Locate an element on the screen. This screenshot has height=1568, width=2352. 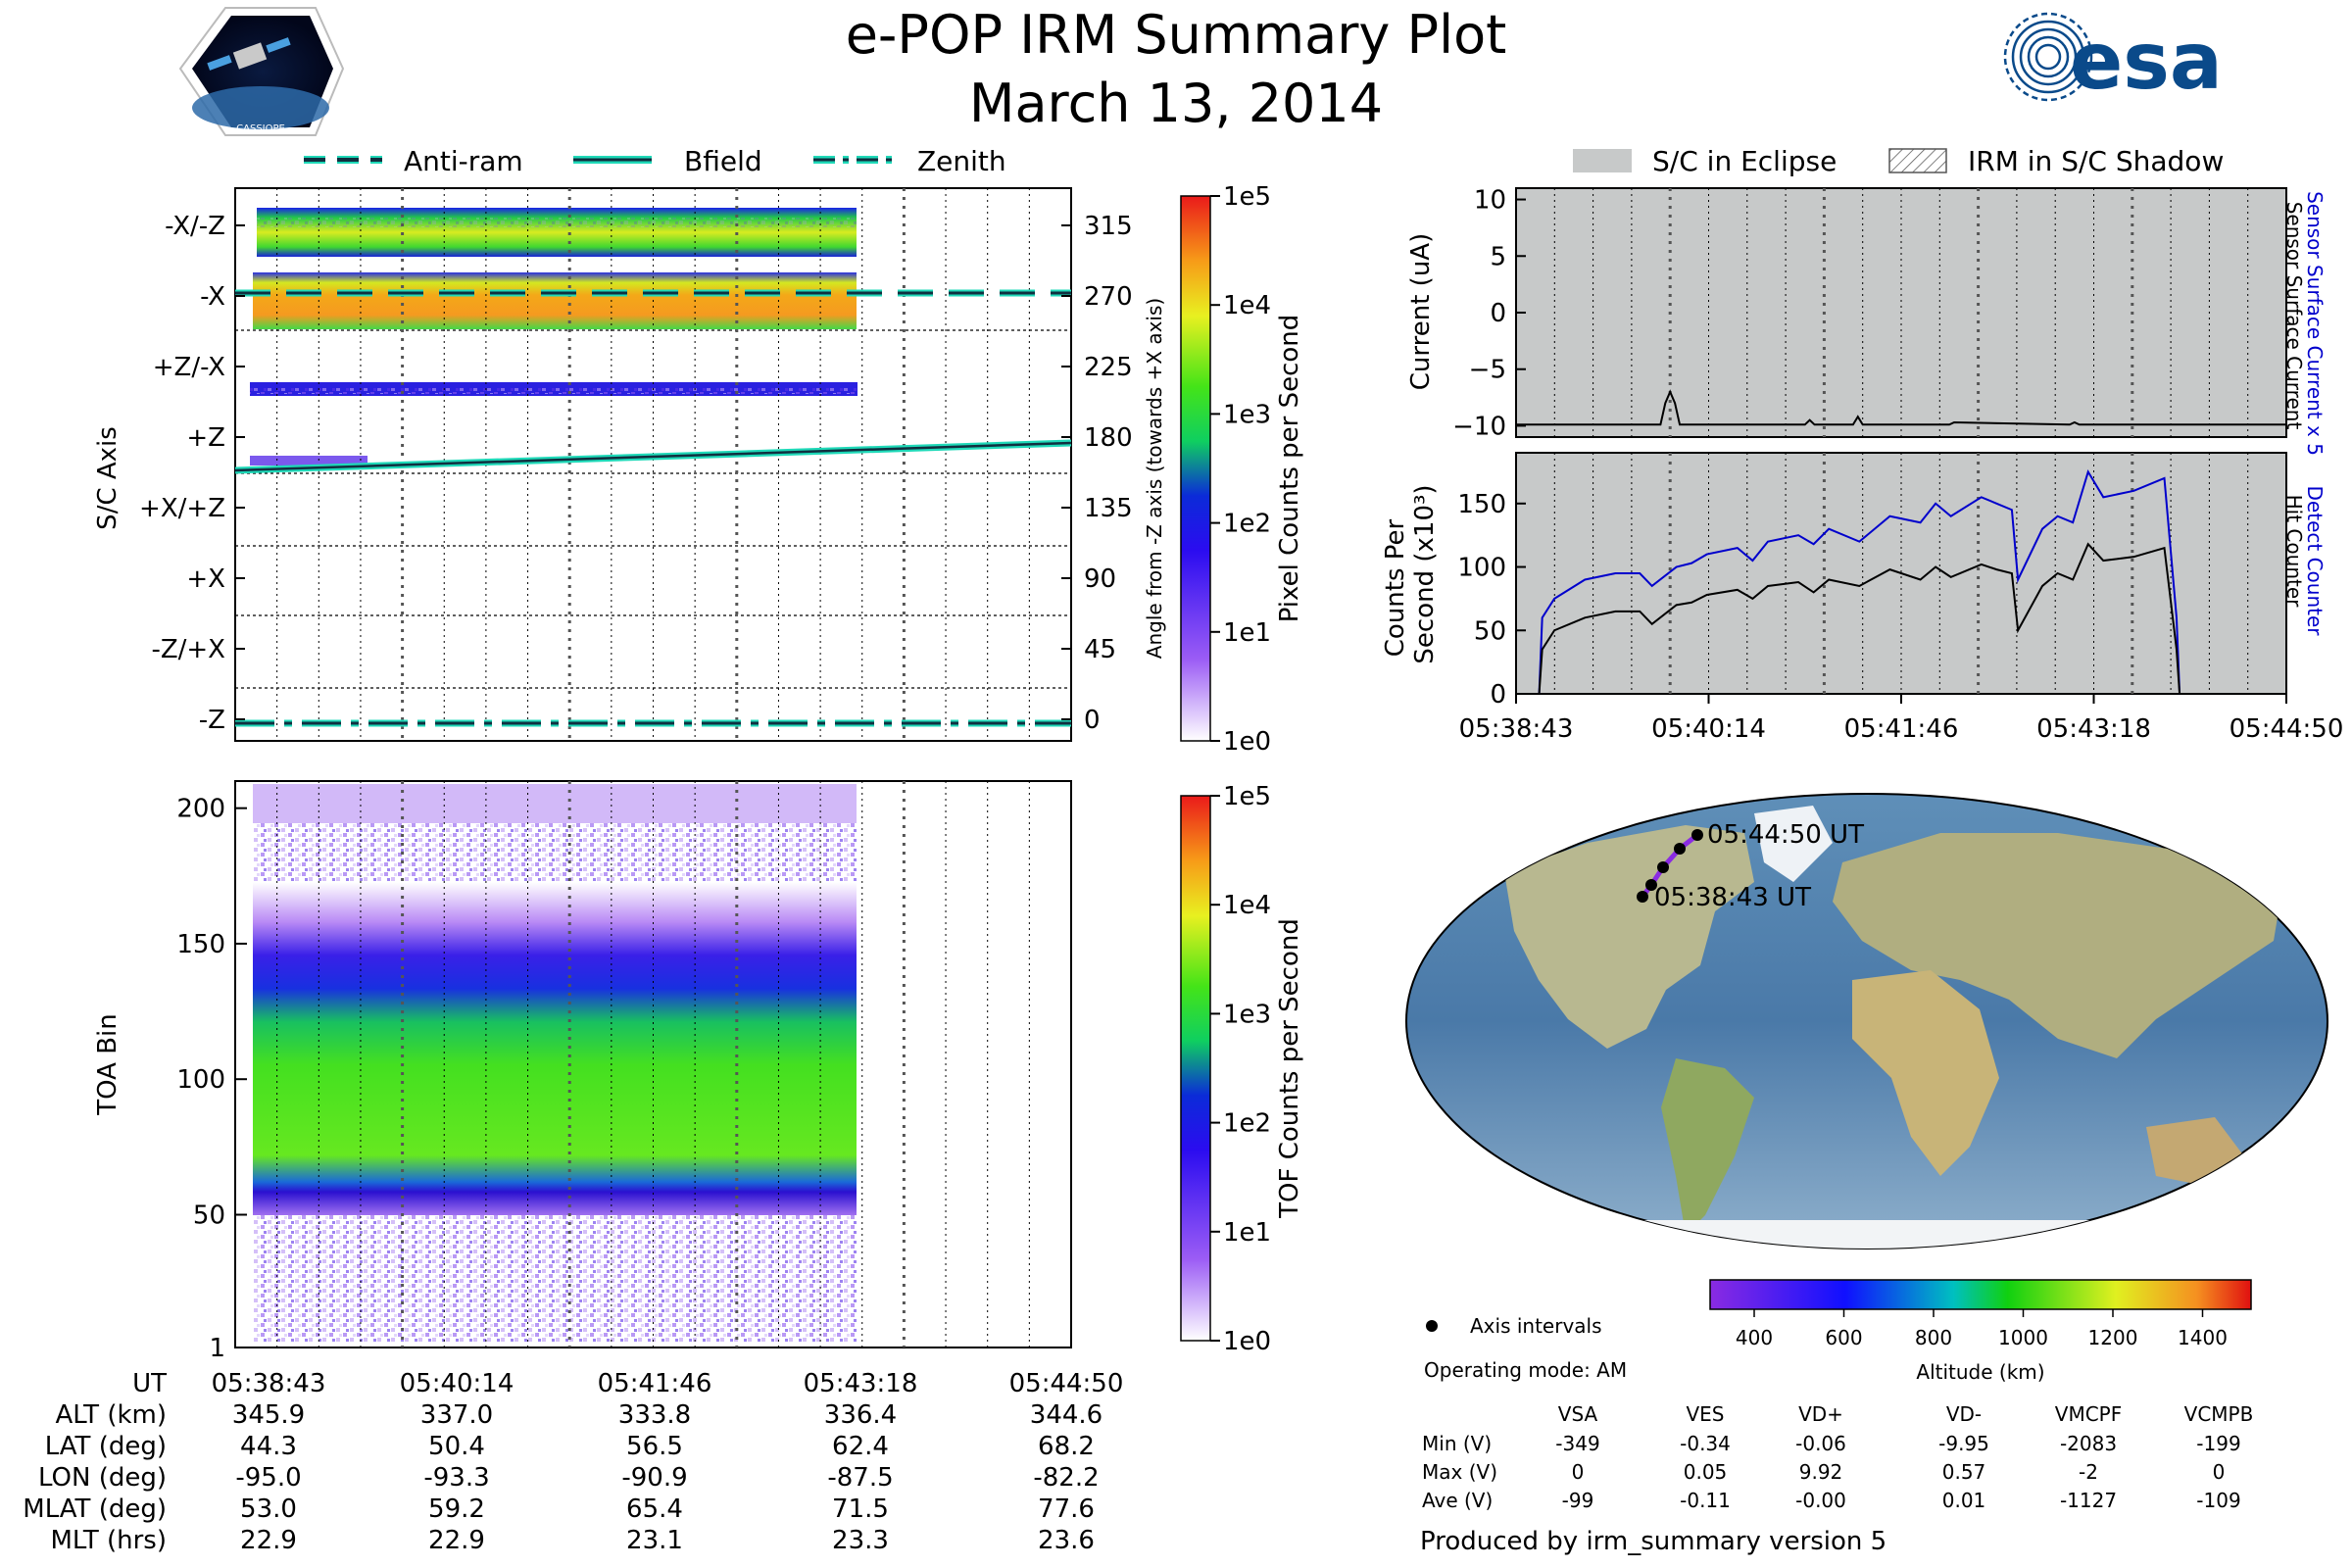
colorbar-tick-label: 1e1 is located at coordinates (1247, 1233).